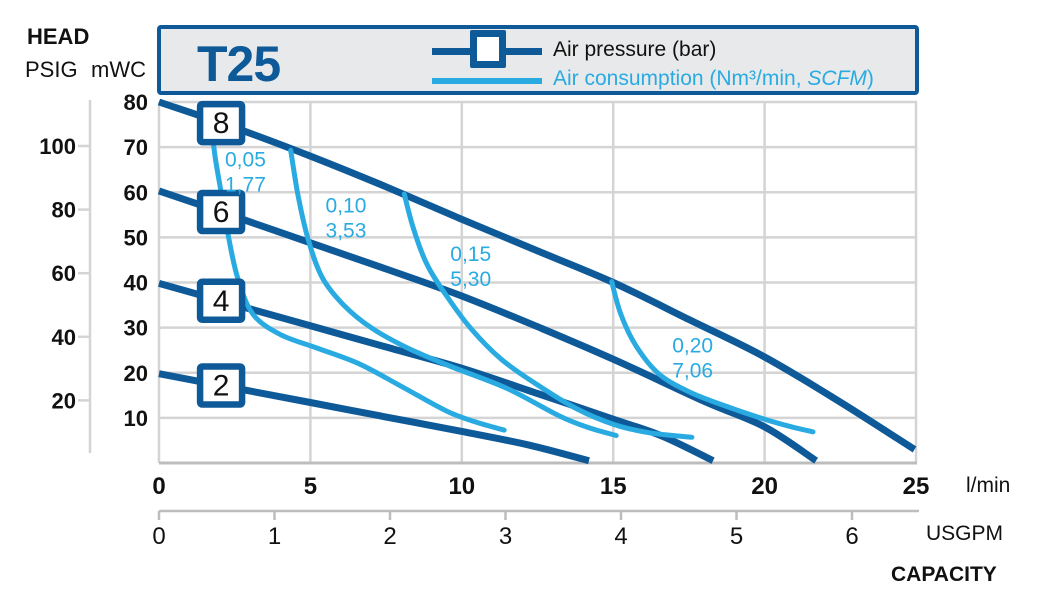 The image size is (1039, 609). What do you see at coordinates (764, 486) in the screenshot?
I see `lmin-tick-label: 20` at bounding box center [764, 486].